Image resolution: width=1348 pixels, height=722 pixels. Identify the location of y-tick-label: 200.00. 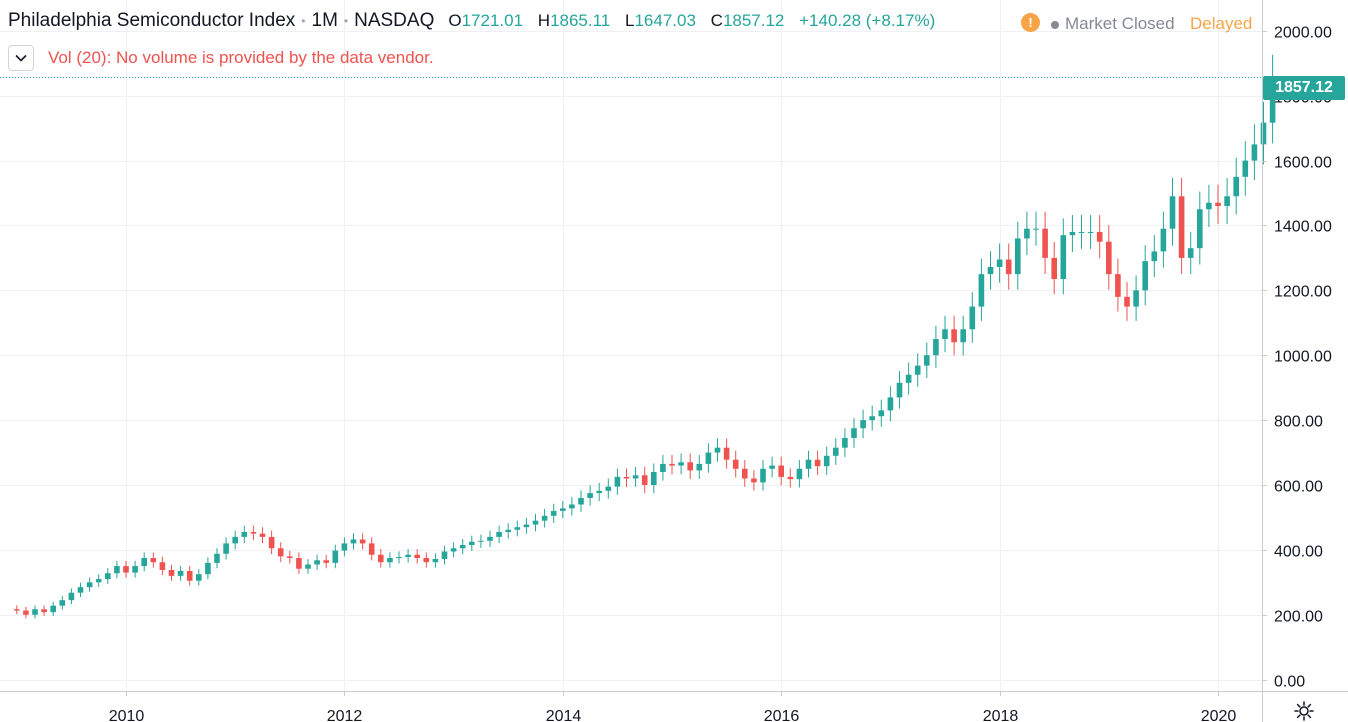
(1298, 617).